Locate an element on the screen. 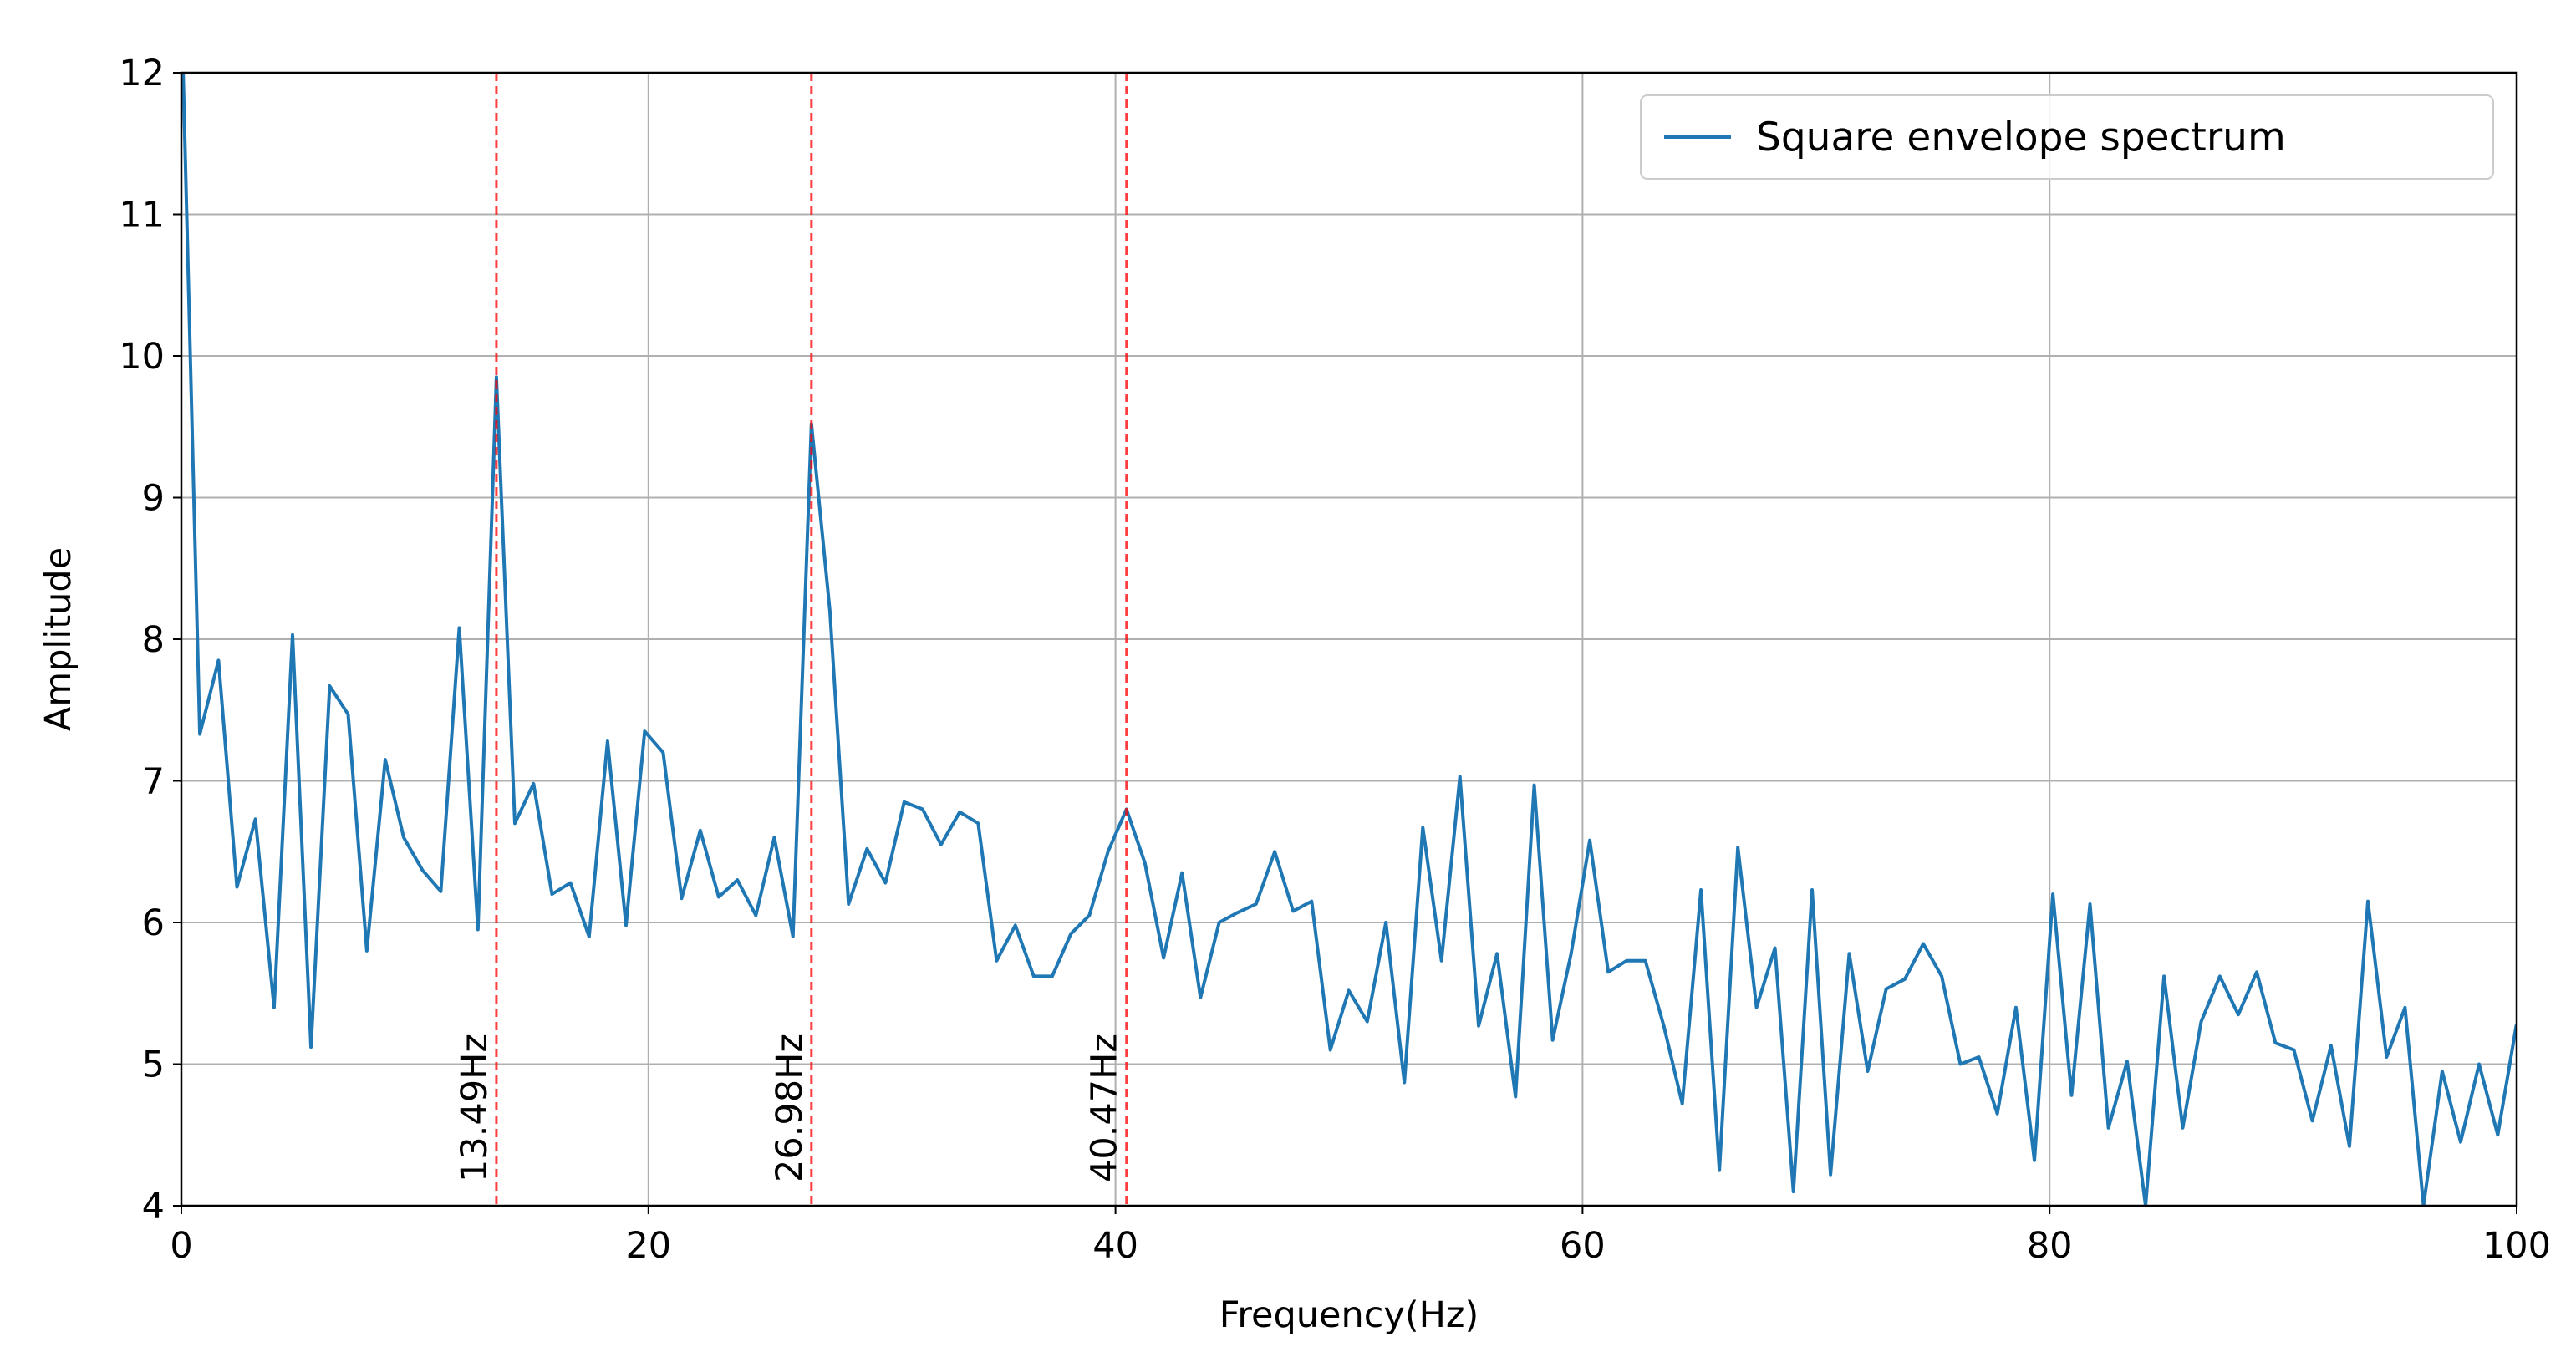 The image size is (2576, 1362). y-tick-label: 10 is located at coordinates (142, 357).